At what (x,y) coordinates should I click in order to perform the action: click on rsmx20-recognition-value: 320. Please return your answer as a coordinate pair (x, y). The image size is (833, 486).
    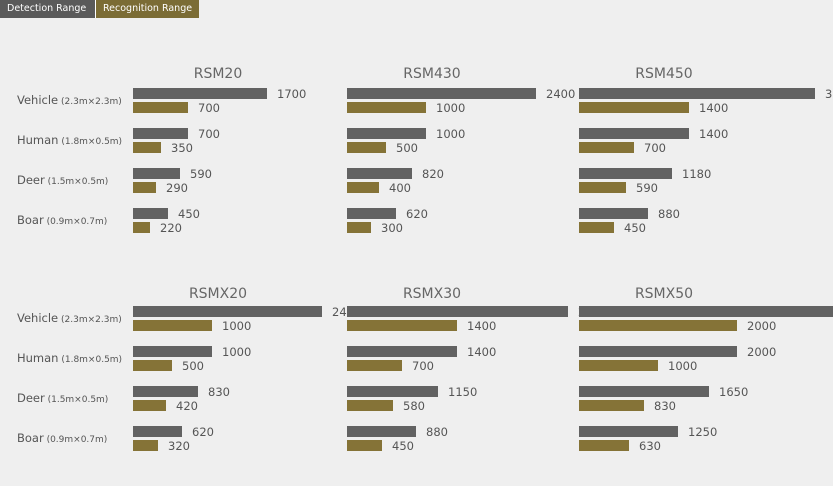
    Looking at the image, I should click on (179, 446).